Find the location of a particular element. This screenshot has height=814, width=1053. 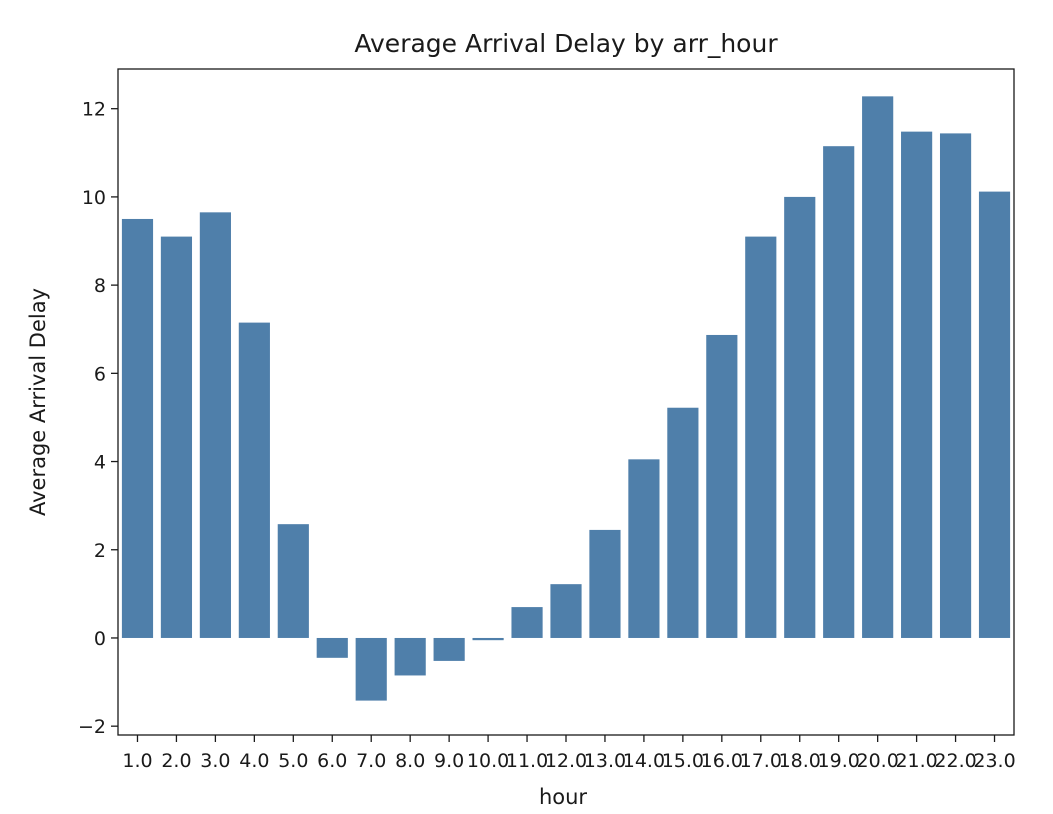

bar-22.0 is located at coordinates (955, 385).